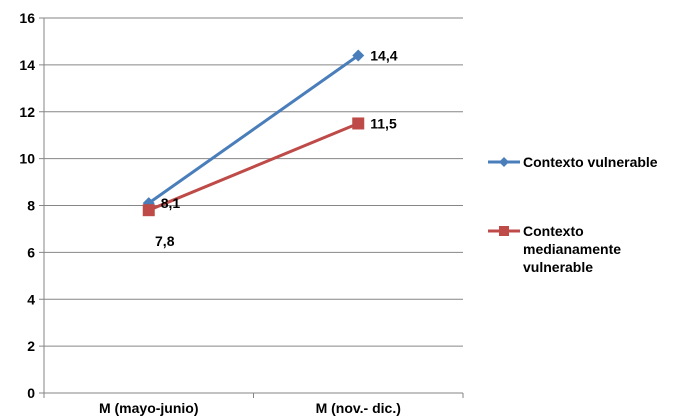  I want to click on legend-label: medianamente, so click(572, 249).